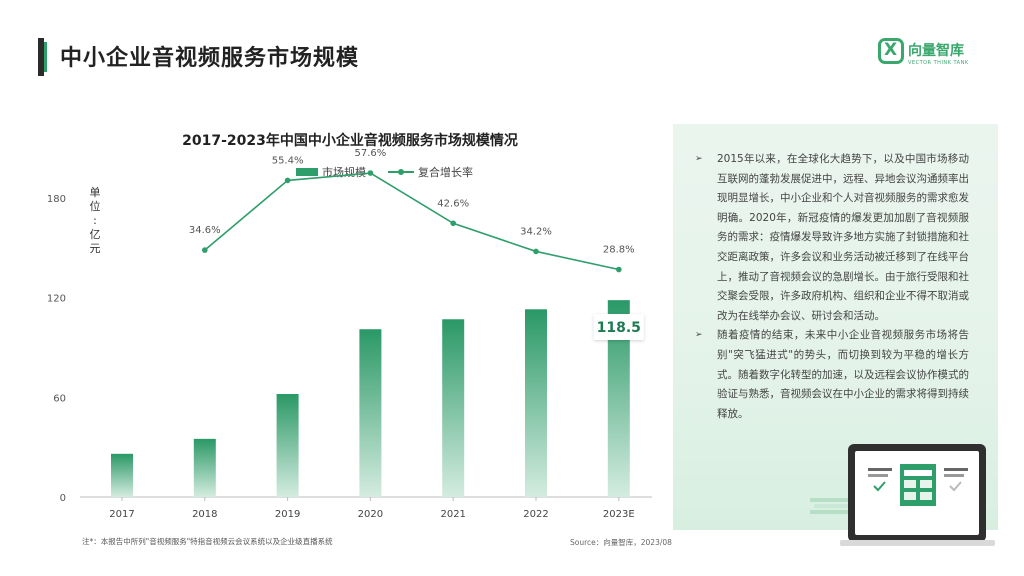  What do you see at coordinates (205, 230) in the screenshot?
I see `growth-rate-label: 34.6%` at bounding box center [205, 230].